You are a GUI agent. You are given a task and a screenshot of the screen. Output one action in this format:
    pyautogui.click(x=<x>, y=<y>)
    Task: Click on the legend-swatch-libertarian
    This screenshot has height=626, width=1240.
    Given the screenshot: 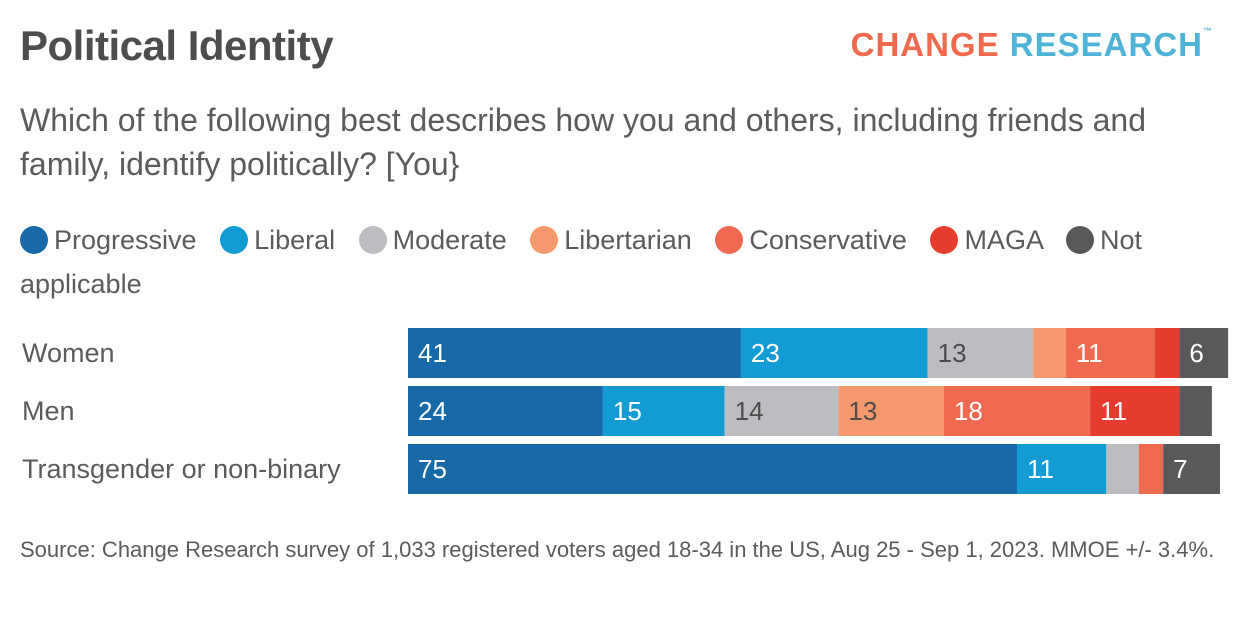 What is the action you would take?
    pyautogui.click(x=544, y=240)
    